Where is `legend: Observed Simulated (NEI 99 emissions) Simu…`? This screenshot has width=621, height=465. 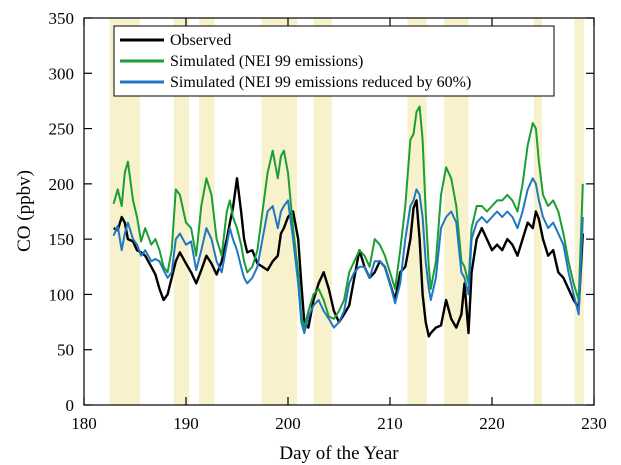 legend: Observed Simulated (NEI 99 emissions) Simu… is located at coordinates (334, 61).